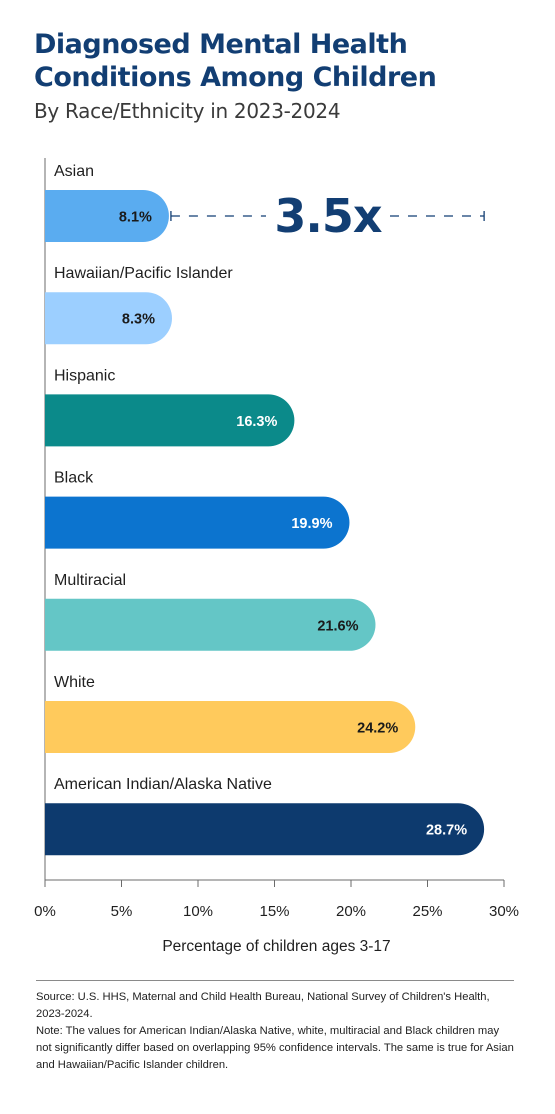 This screenshot has height=1114, width=555. What do you see at coordinates (446, 831) in the screenshot?
I see `bar-value-label: 28.7%` at bounding box center [446, 831].